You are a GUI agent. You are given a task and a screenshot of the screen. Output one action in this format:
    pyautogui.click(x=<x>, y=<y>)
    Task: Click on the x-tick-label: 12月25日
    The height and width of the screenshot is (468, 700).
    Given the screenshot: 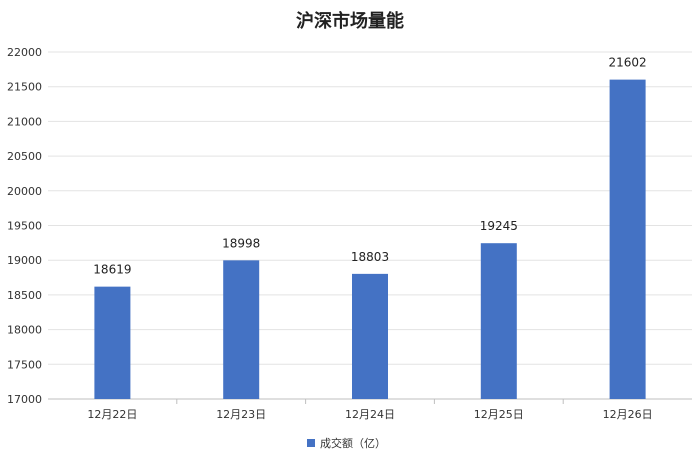 What is the action you would take?
    pyautogui.click(x=499, y=414)
    